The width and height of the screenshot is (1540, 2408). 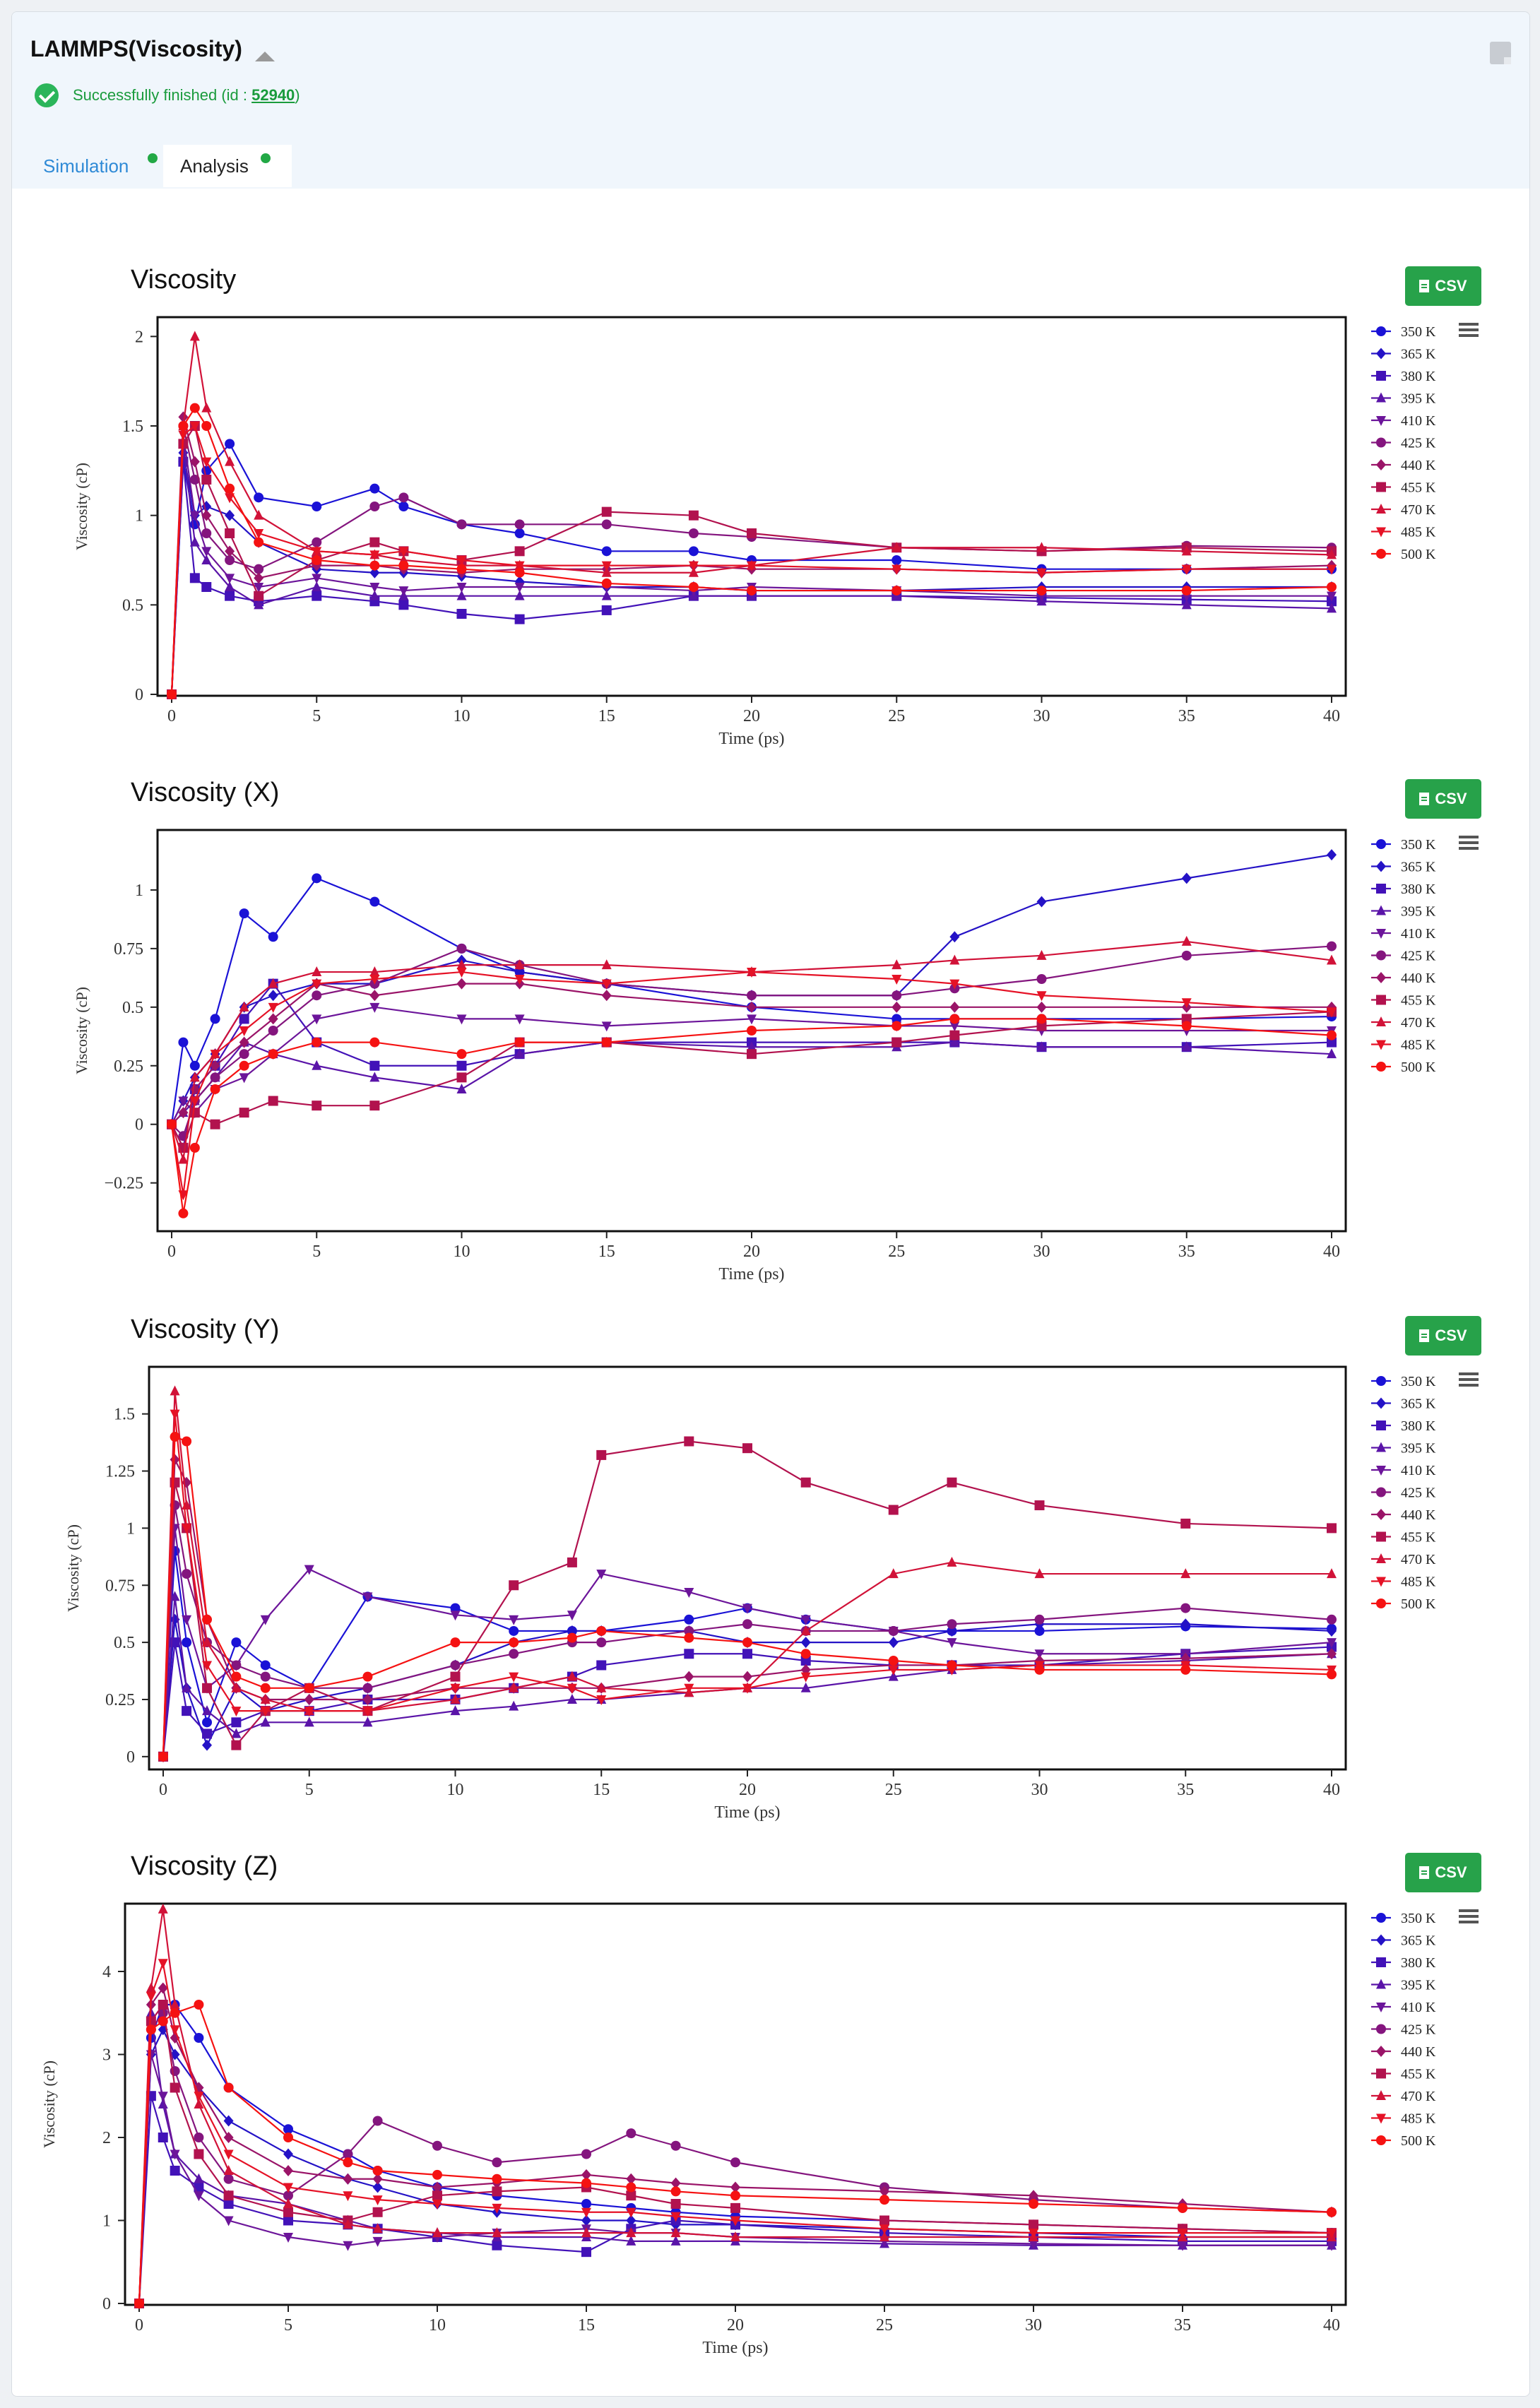 What do you see at coordinates (186, 95) in the screenshot?
I see `status-text: Successfully finished (id : 52940)` at bounding box center [186, 95].